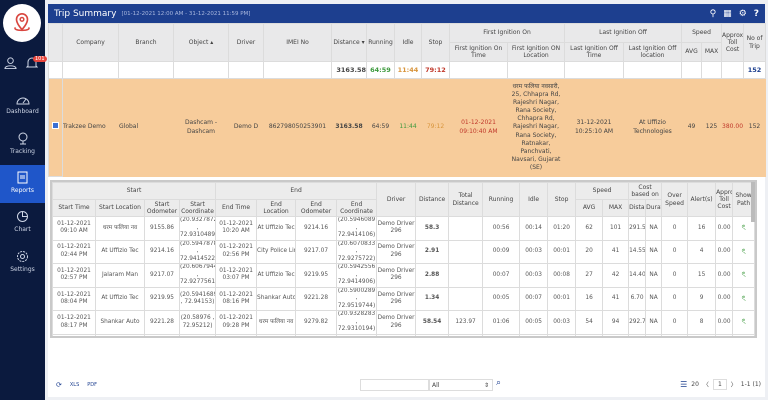 The image size is (768, 400). What do you see at coordinates (755, 42) in the screenshot?
I see `column-header: No of Trip` at bounding box center [755, 42].